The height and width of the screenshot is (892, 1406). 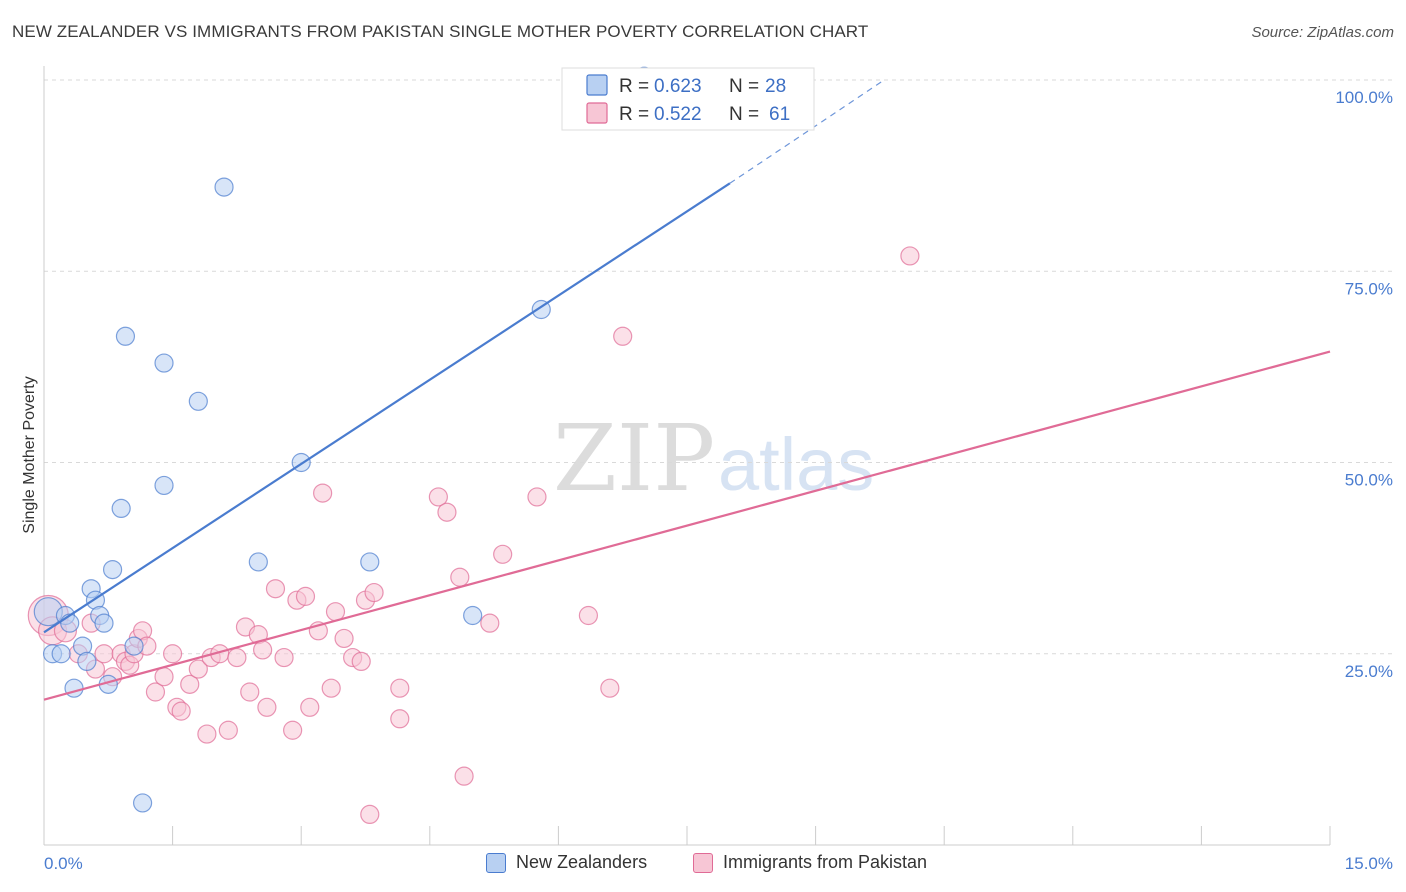 I want to click on stats-r-label-new-zealanders: R =, so click(x=634, y=86).